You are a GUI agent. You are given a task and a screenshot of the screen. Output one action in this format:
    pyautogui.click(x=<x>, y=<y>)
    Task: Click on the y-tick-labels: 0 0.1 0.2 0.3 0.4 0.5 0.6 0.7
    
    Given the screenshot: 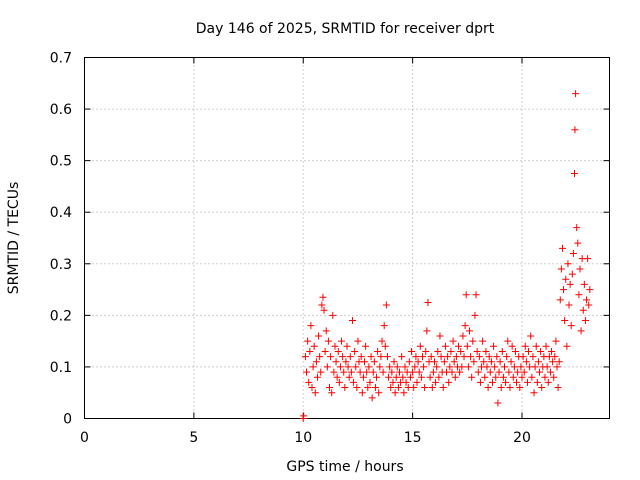 What is the action you would take?
    pyautogui.click(x=61, y=239)
    